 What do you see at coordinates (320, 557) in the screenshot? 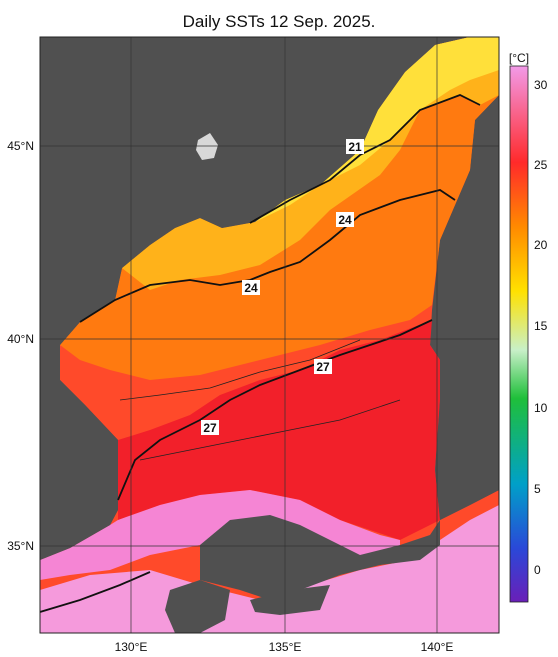
I see `land-honshu-west` at bounding box center [320, 557].